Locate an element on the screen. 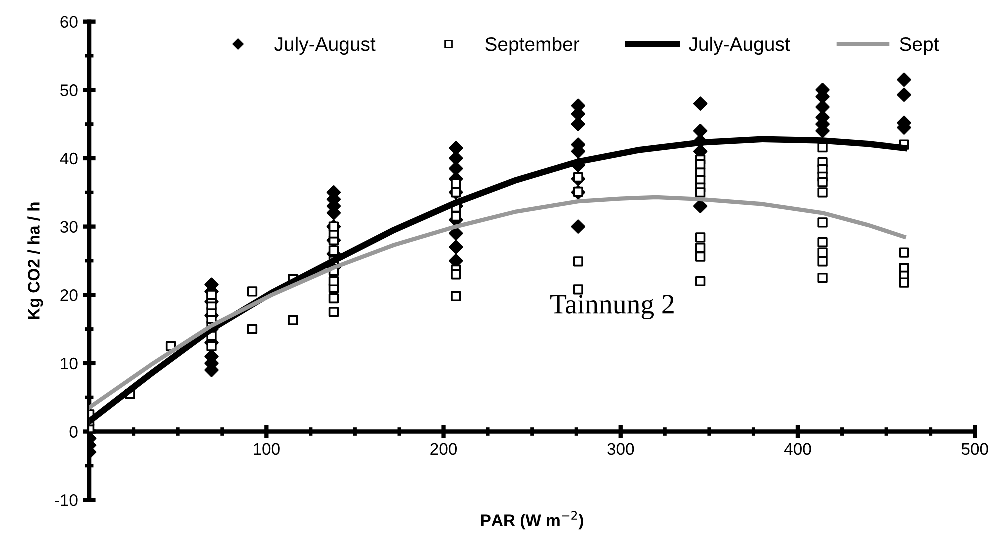 The height and width of the screenshot is (560, 995). annotation: Tainnung 2 is located at coordinates (612, 307).